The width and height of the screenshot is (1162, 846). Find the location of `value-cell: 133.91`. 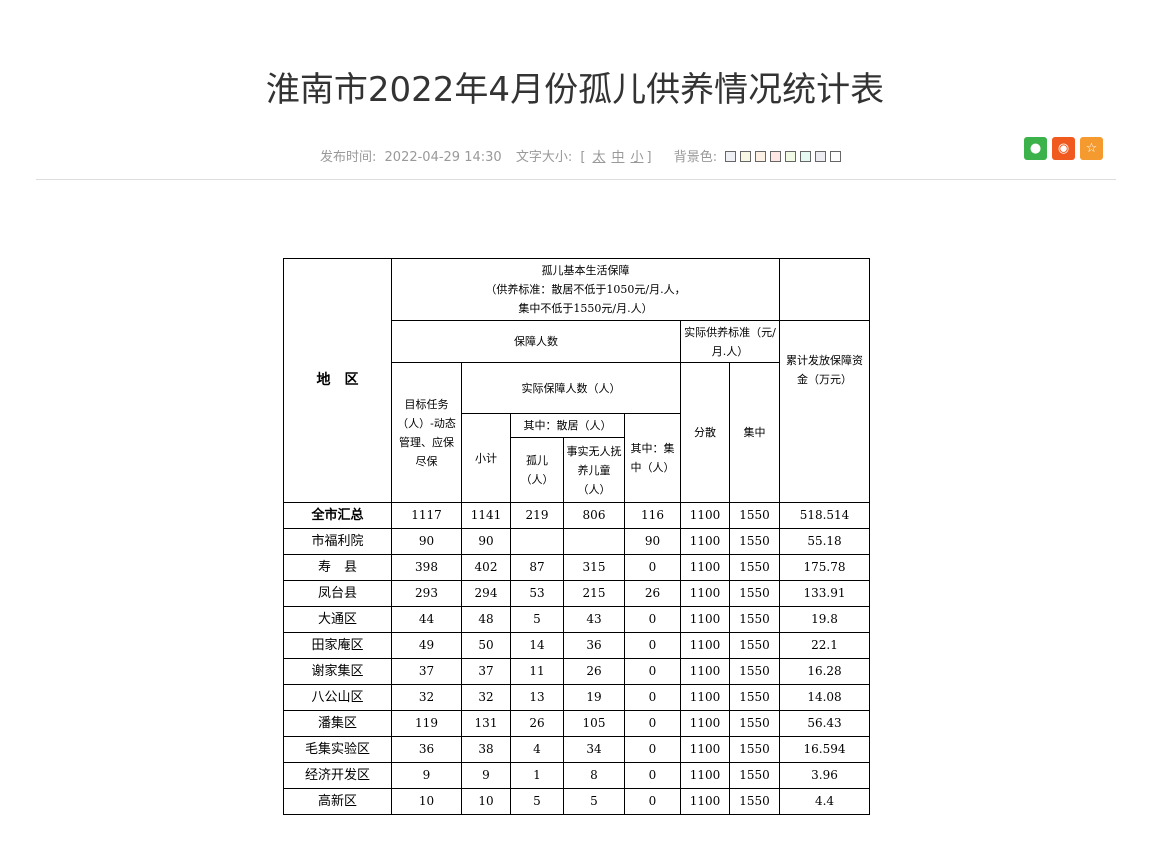

value-cell: 133.91 is located at coordinates (824, 593).